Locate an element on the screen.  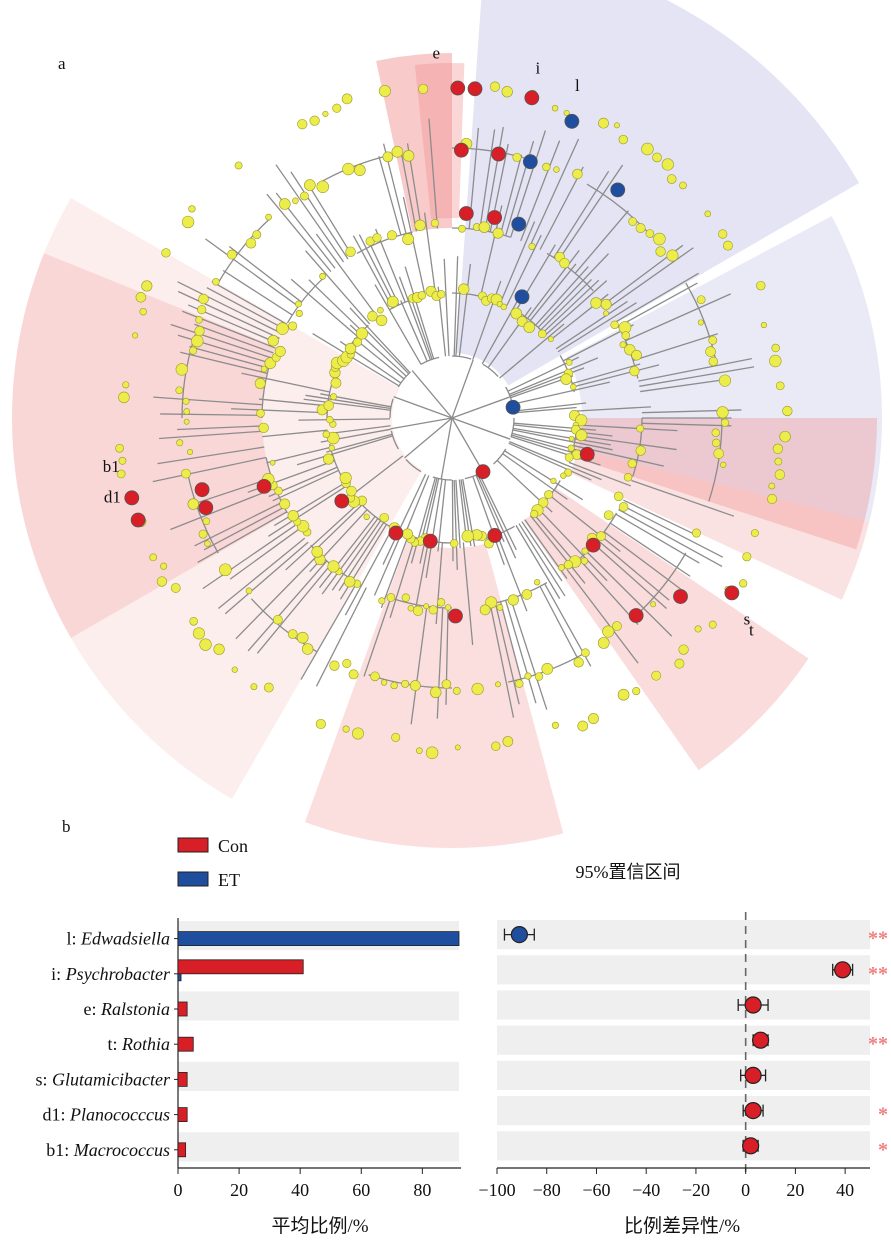
bar-con is located at coordinates (182, 1079).